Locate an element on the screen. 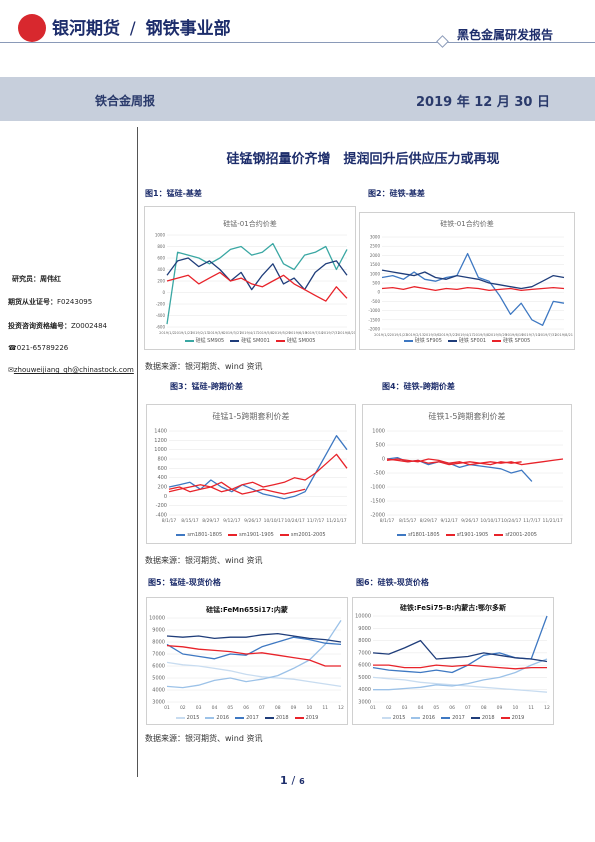  y-tick-label: -1000 is located at coordinates (374, 310).